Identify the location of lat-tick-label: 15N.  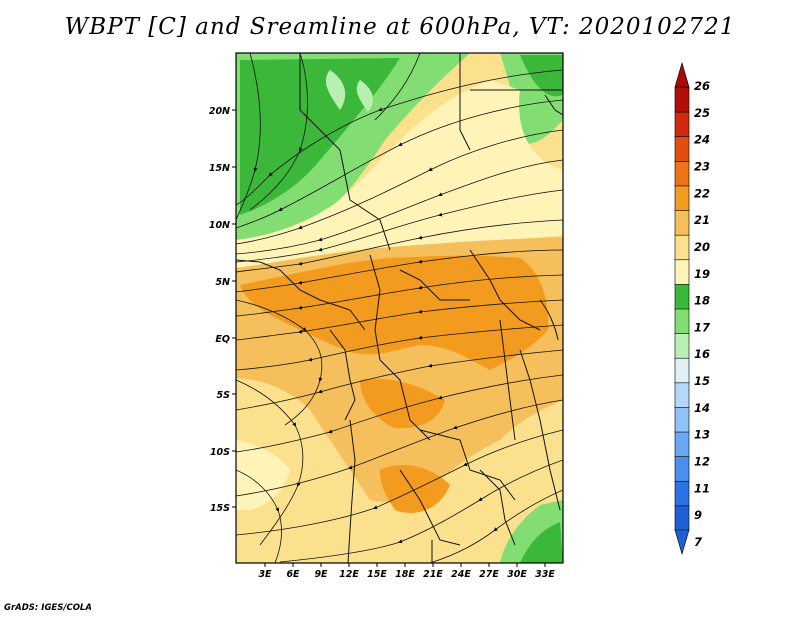
(219, 168).